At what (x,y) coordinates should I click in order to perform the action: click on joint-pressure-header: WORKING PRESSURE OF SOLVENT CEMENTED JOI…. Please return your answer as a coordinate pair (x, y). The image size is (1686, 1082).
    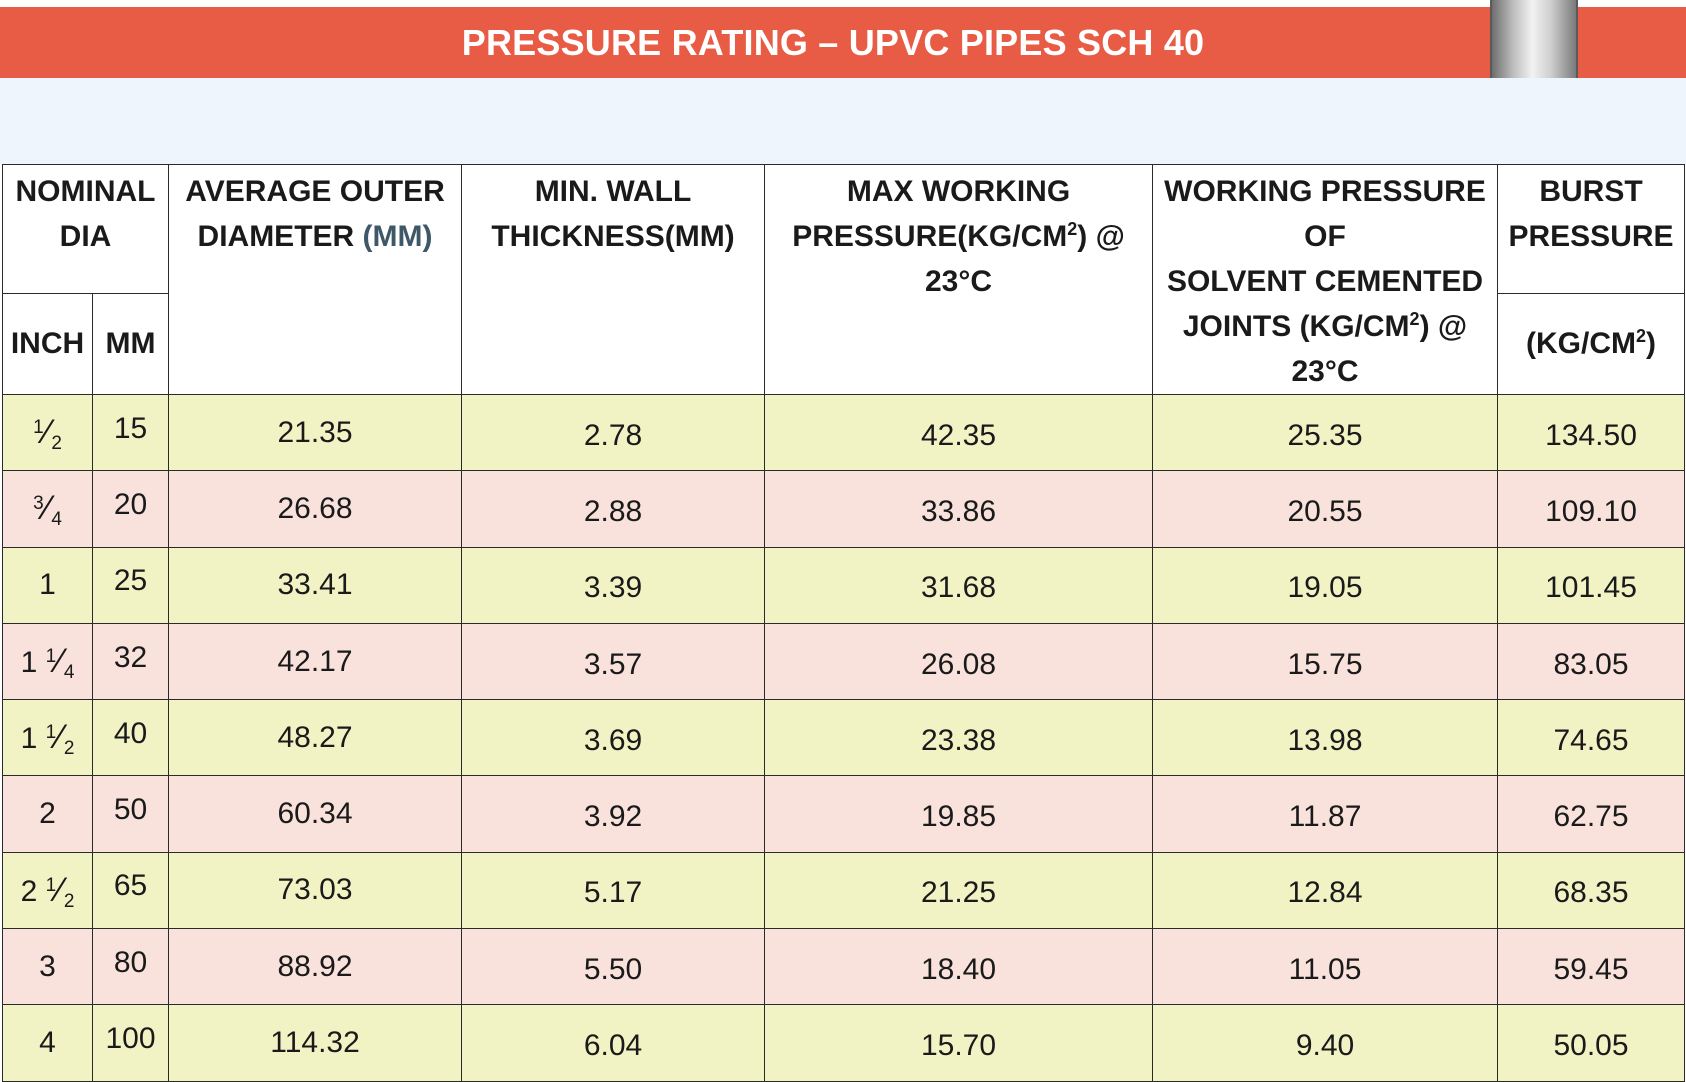
    Looking at the image, I should click on (1325, 279).